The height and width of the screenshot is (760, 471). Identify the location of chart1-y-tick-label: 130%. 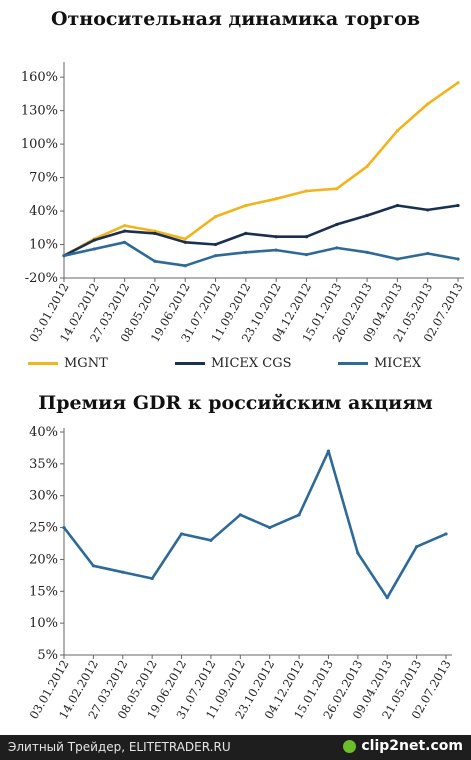
(39, 111).